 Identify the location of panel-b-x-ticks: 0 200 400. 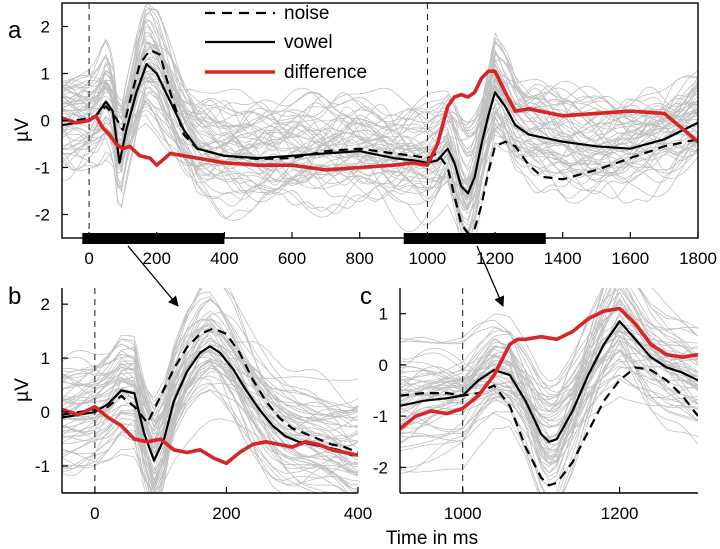
(231, 505).